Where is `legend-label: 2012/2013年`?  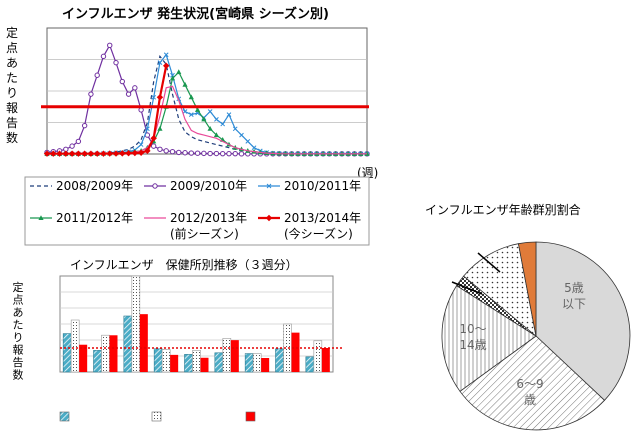
legend-label: 2012/2013年 is located at coordinates (208, 218).